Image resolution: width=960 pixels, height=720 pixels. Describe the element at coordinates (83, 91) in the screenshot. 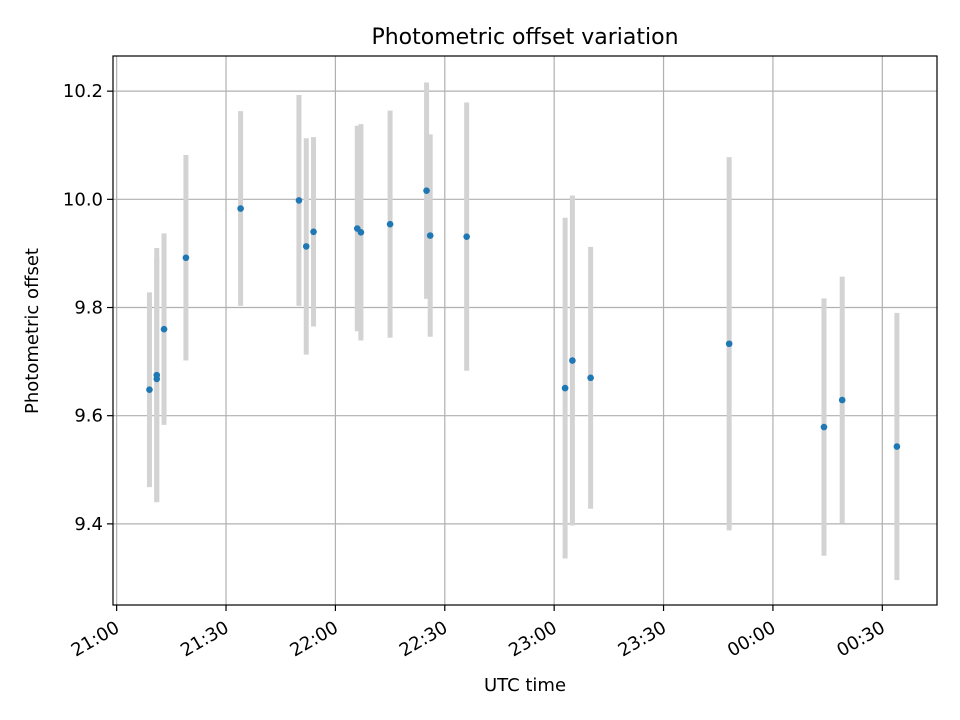

I see `y-tick-label: 10.2` at that location.